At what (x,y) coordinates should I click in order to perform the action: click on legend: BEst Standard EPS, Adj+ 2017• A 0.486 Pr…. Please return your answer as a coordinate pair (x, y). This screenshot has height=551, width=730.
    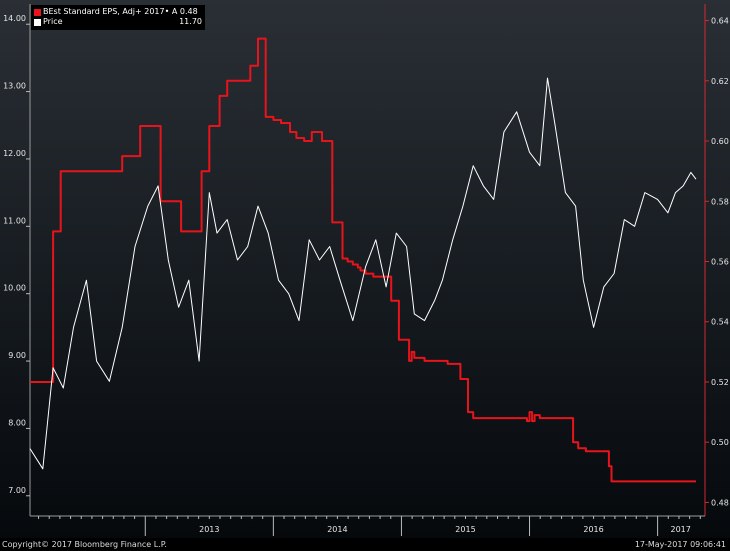
    Looking at the image, I should click on (118, 17).